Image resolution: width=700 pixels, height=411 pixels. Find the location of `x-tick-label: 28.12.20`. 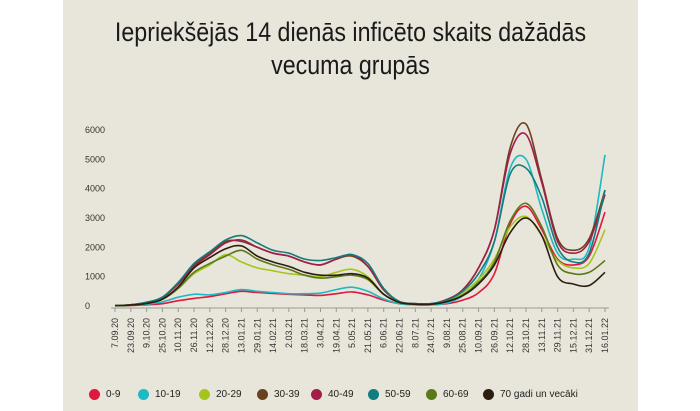

x-tick-label: 28.12.20 is located at coordinates (226, 335).